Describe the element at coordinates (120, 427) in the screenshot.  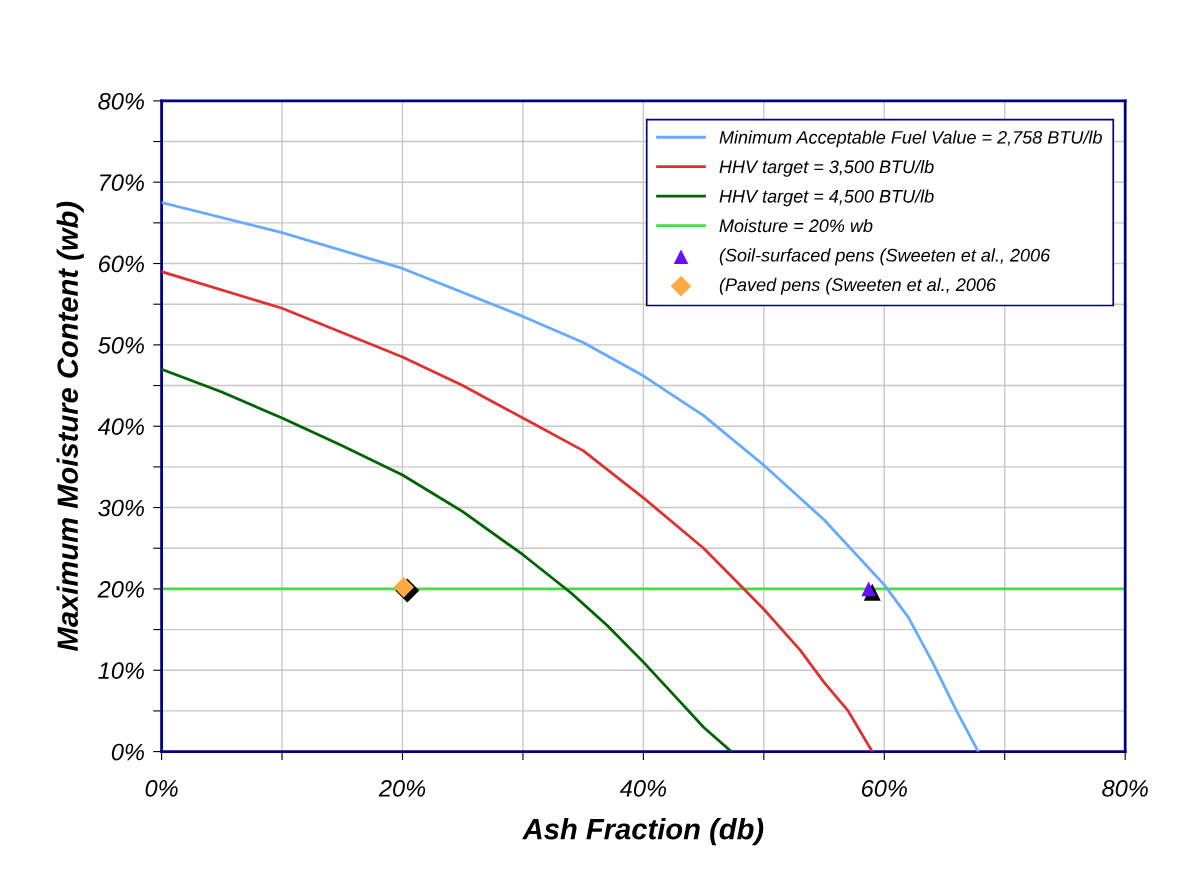
I see `y-tick-label: 40%` at that location.